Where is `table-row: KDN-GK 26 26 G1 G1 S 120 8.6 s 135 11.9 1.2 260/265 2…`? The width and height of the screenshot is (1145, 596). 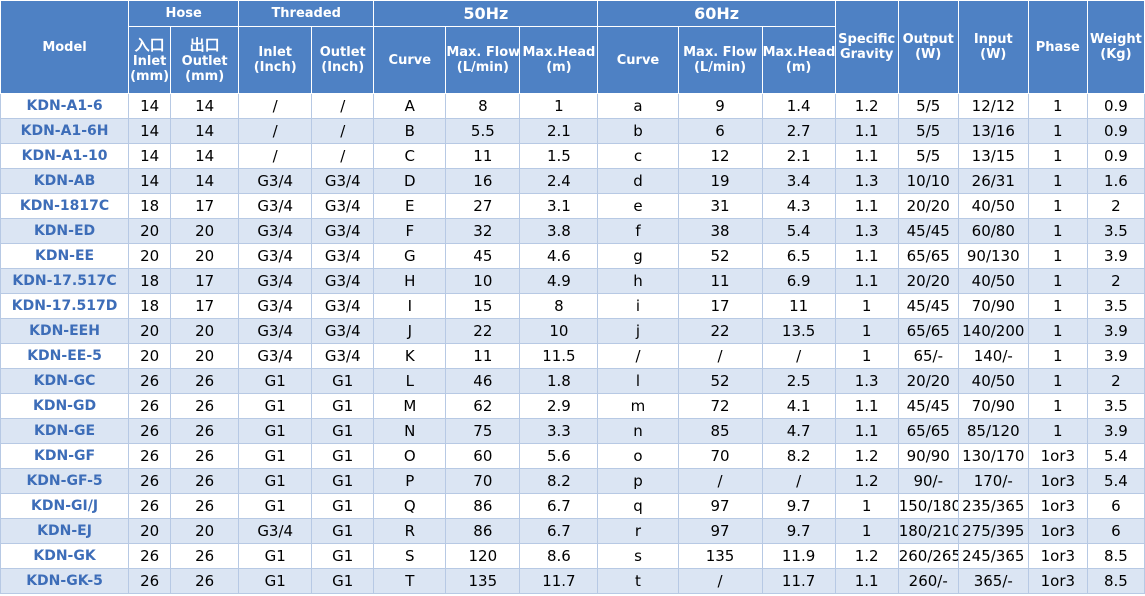 table-row: KDN-GK 26 26 G1 G1 S 120 8.6 s 135 11.9 1.2 260/265 2… is located at coordinates (572, 556).